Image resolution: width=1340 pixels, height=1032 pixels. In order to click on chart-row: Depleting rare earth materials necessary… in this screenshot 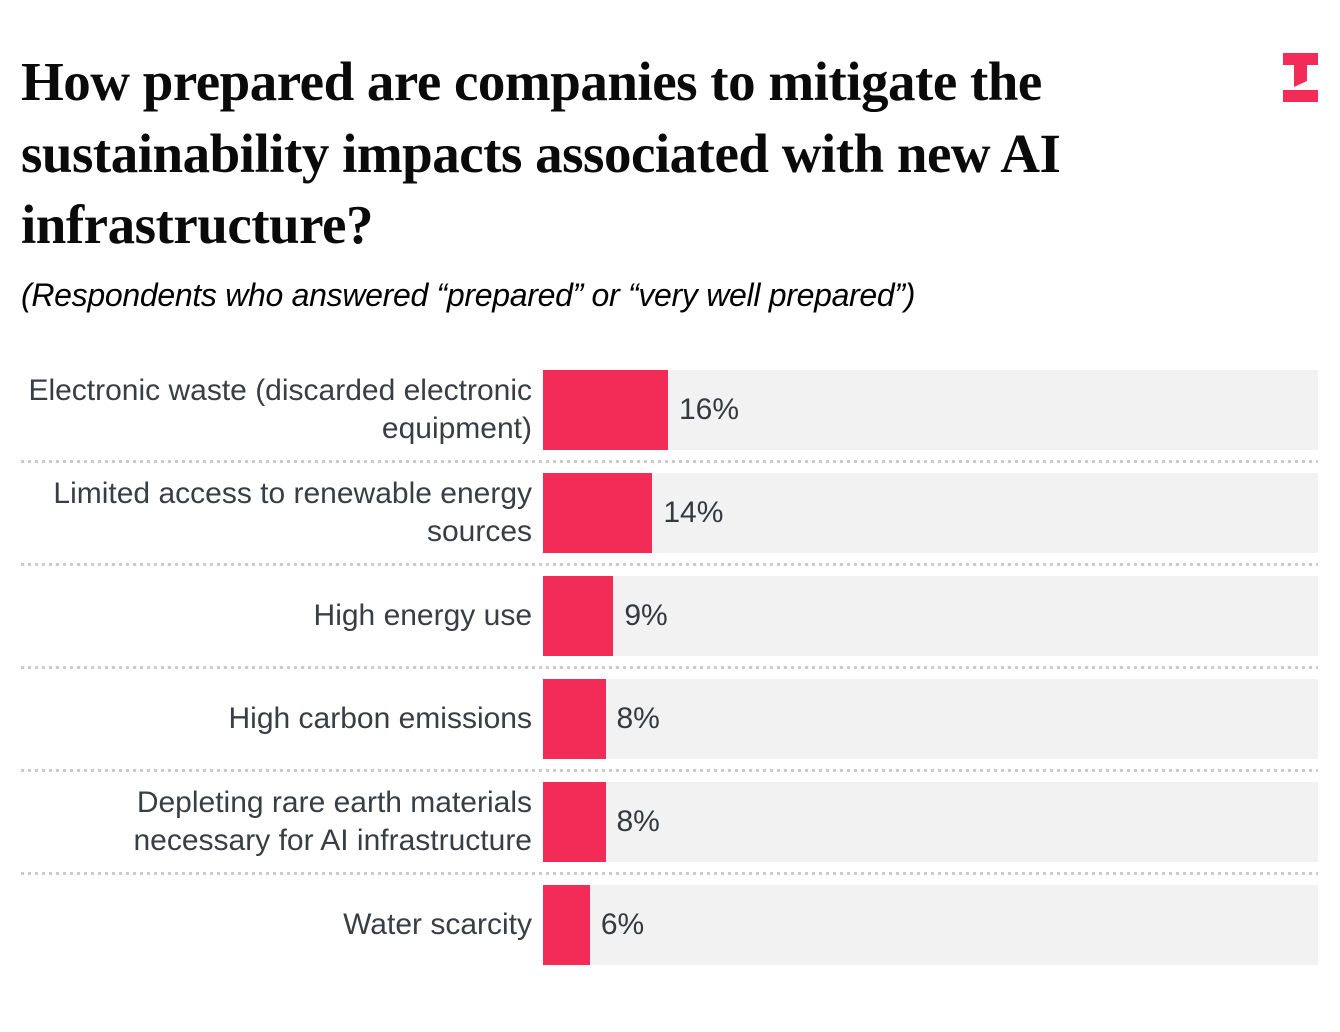, I will do `click(669, 821)`.